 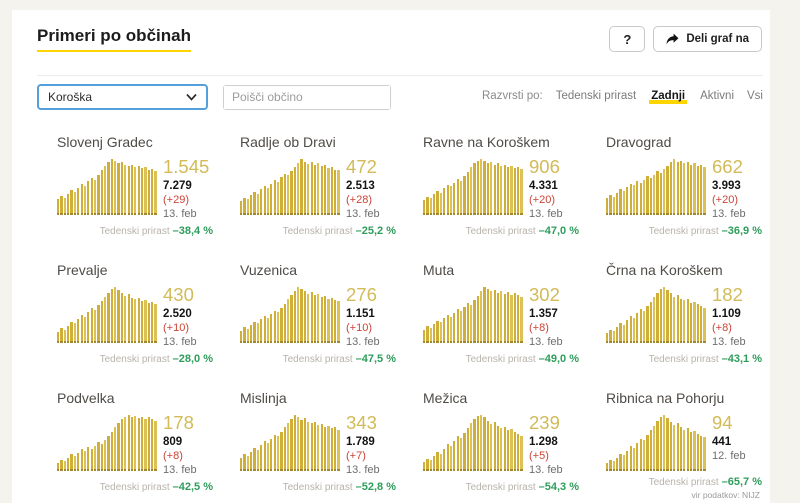 I want to click on sort-options: Tedenski prirast Zadnji Aktivni Vsi, so click(x=659, y=97).